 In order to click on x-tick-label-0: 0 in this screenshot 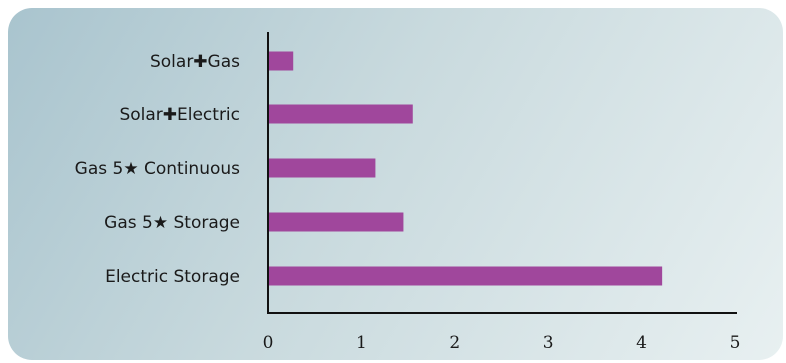, I will do `click(268, 343)`.